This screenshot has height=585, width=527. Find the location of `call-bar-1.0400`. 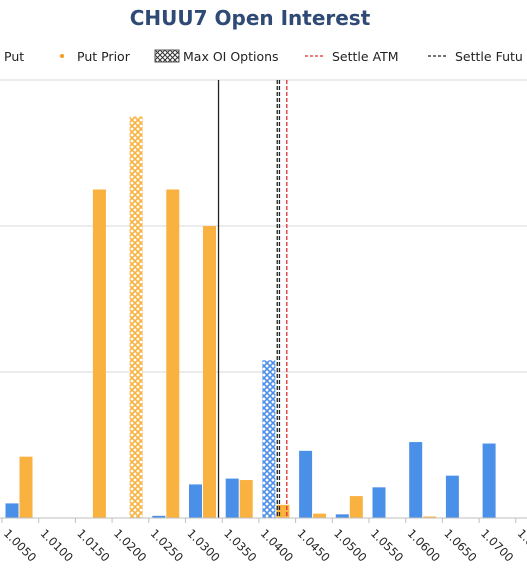

call-bar-1.0400 is located at coordinates (269, 439).